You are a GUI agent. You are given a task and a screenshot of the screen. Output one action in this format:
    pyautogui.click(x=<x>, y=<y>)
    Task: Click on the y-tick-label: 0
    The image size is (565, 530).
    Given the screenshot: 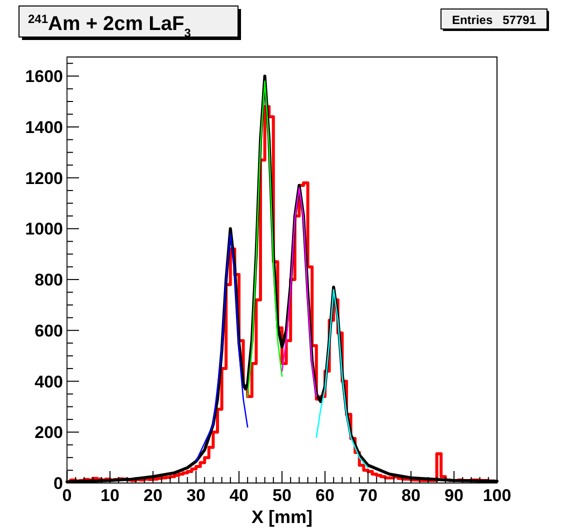 What is the action you would take?
    pyautogui.click(x=58, y=483)
    